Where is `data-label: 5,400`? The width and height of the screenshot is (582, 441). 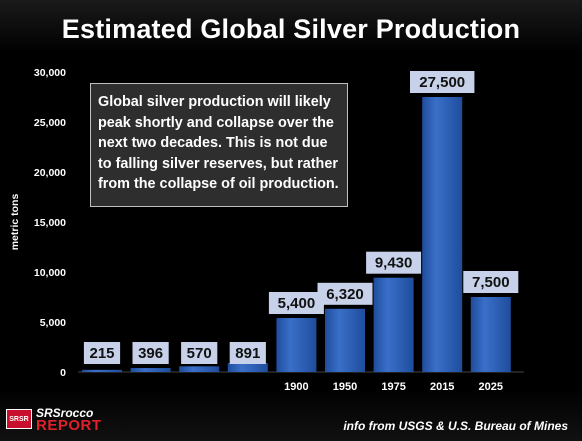 data-label: 5,400 is located at coordinates (297, 303).